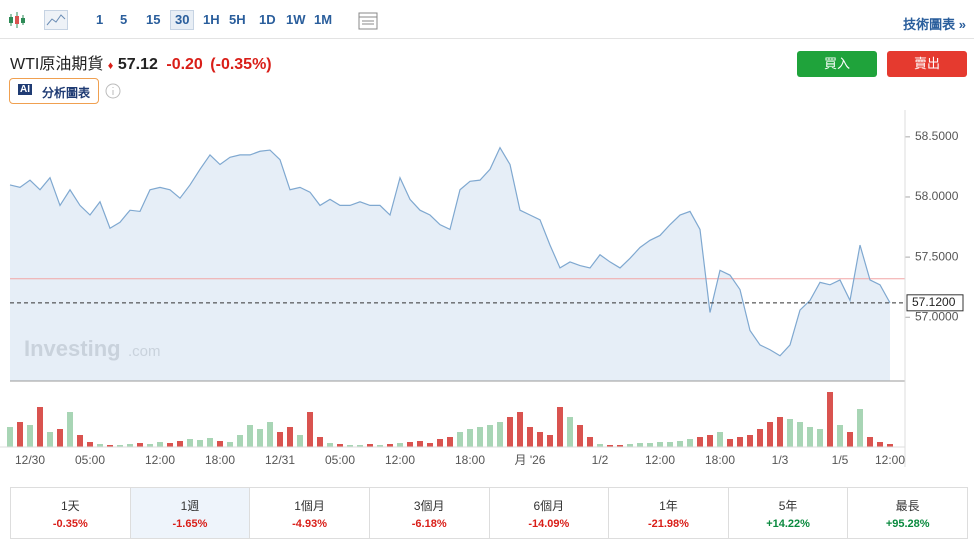 Image resolution: width=974 pixels, height=540 pixels. Describe the element at coordinates (241, 64) in the screenshot. I see `change-pct: (-0.35%)` at that location.